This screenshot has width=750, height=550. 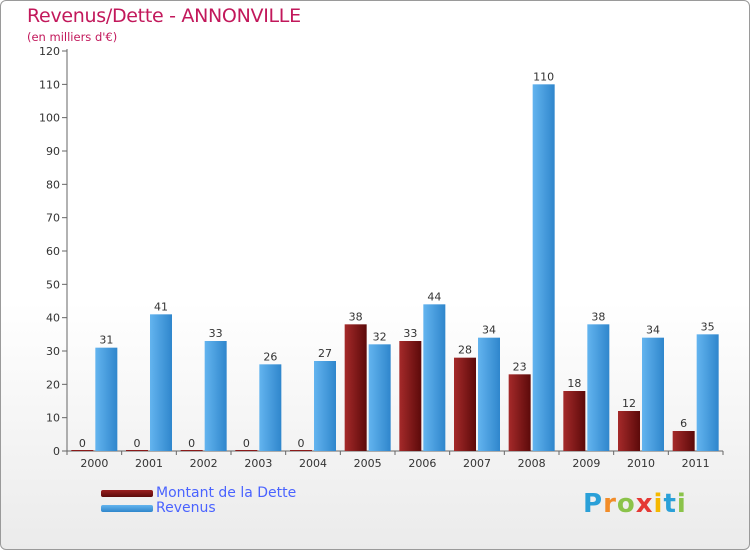 I want to click on proxiti-logo: Proxiti, so click(x=635, y=504).